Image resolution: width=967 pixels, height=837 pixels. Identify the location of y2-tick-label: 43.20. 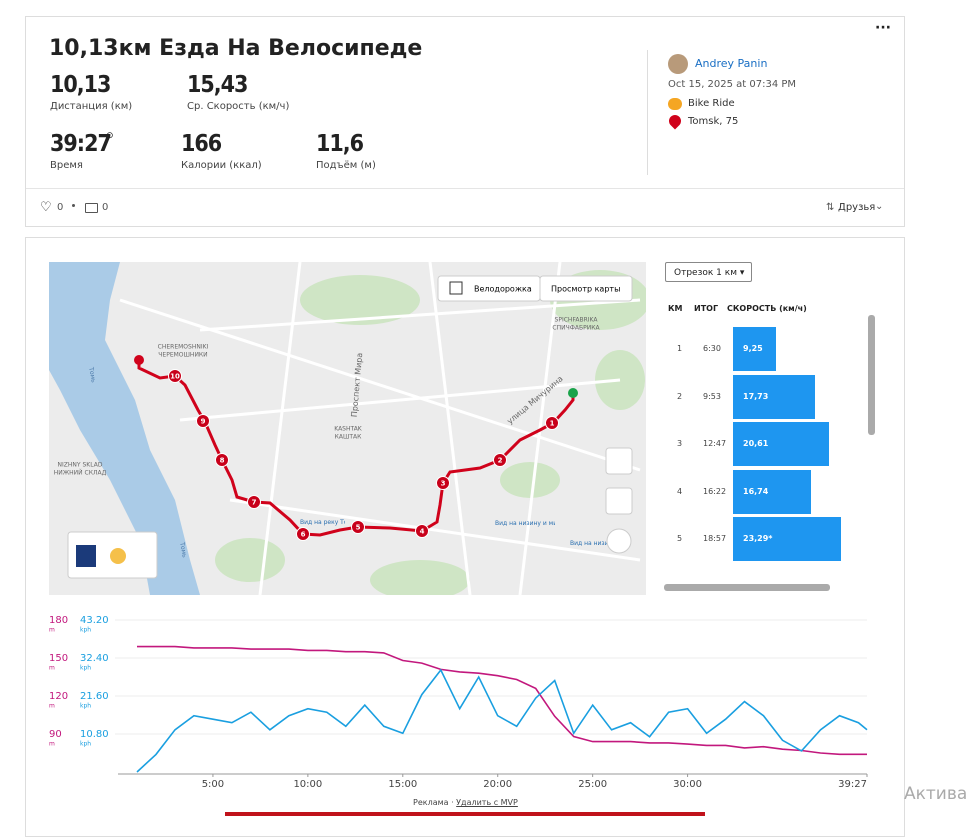
(94, 620).